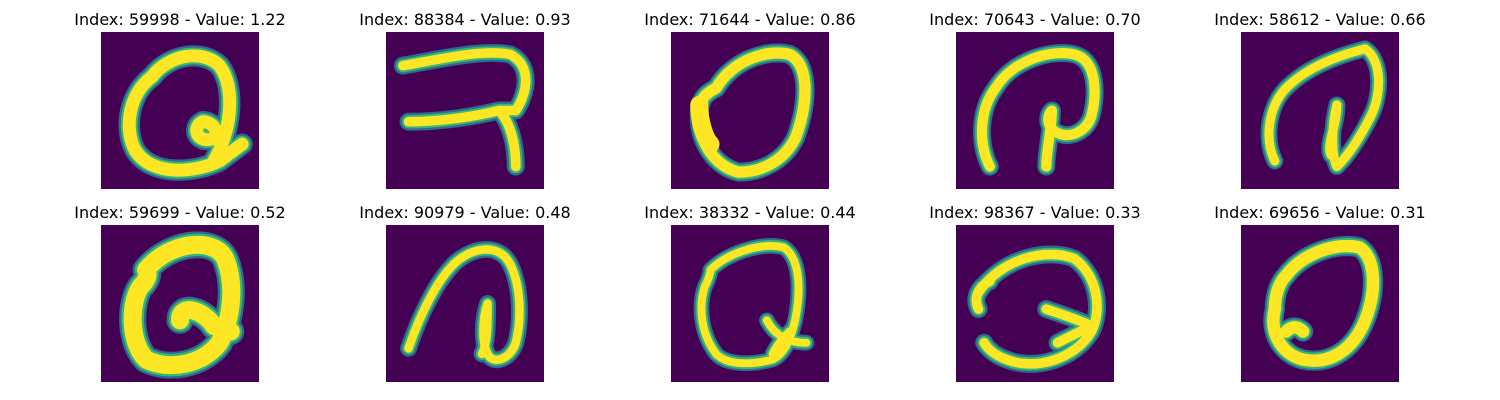  I want to click on panel-3: Index: 71644 - Value: 0.86, so click(750, 100).